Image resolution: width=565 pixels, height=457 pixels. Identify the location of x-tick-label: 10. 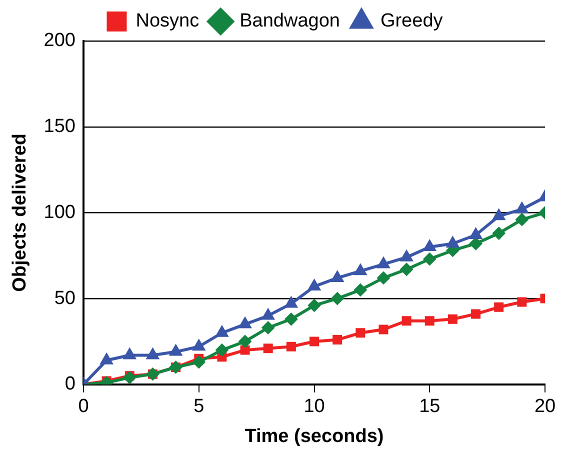
(314, 407).